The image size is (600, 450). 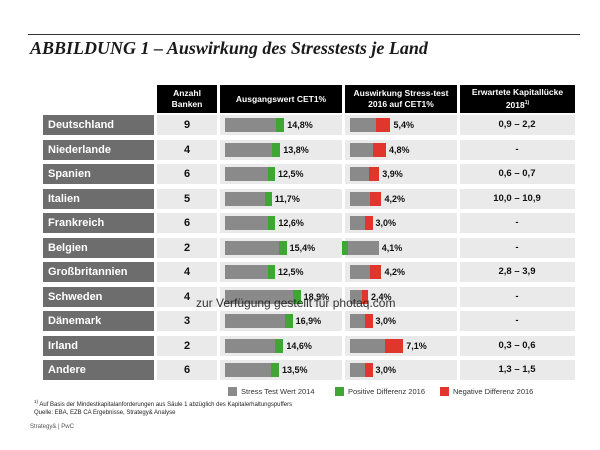 What do you see at coordinates (392, 174) in the screenshot?
I see `impact-value-label: 3,9%` at bounding box center [392, 174].